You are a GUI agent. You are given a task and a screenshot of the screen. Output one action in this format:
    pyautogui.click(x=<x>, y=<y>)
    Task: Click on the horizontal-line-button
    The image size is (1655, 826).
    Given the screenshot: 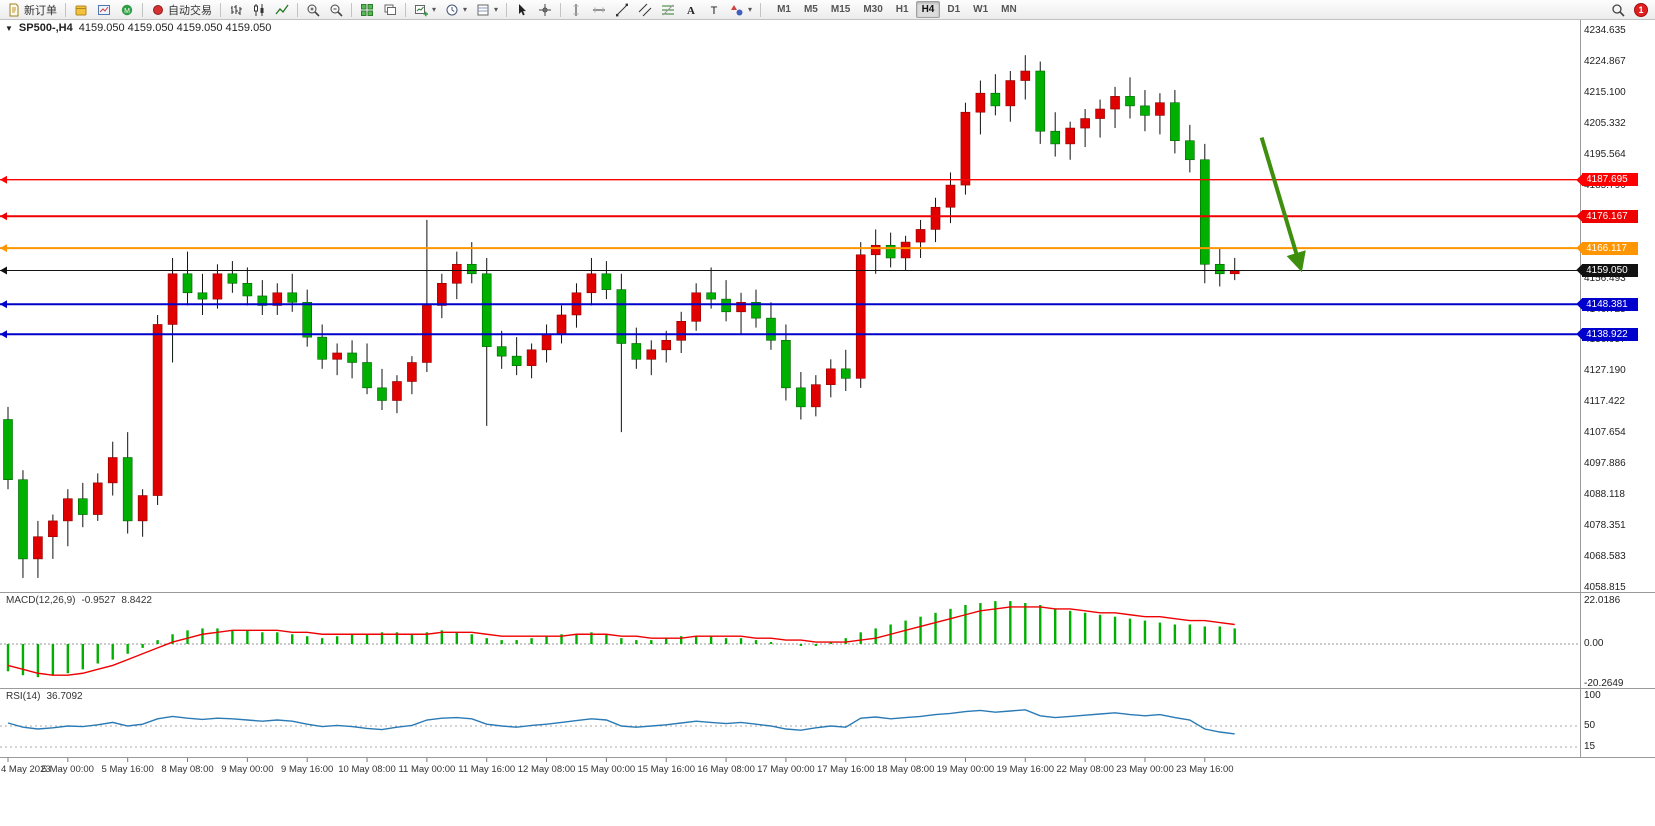 What is the action you would take?
    pyautogui.click(x=599, y=10)
    